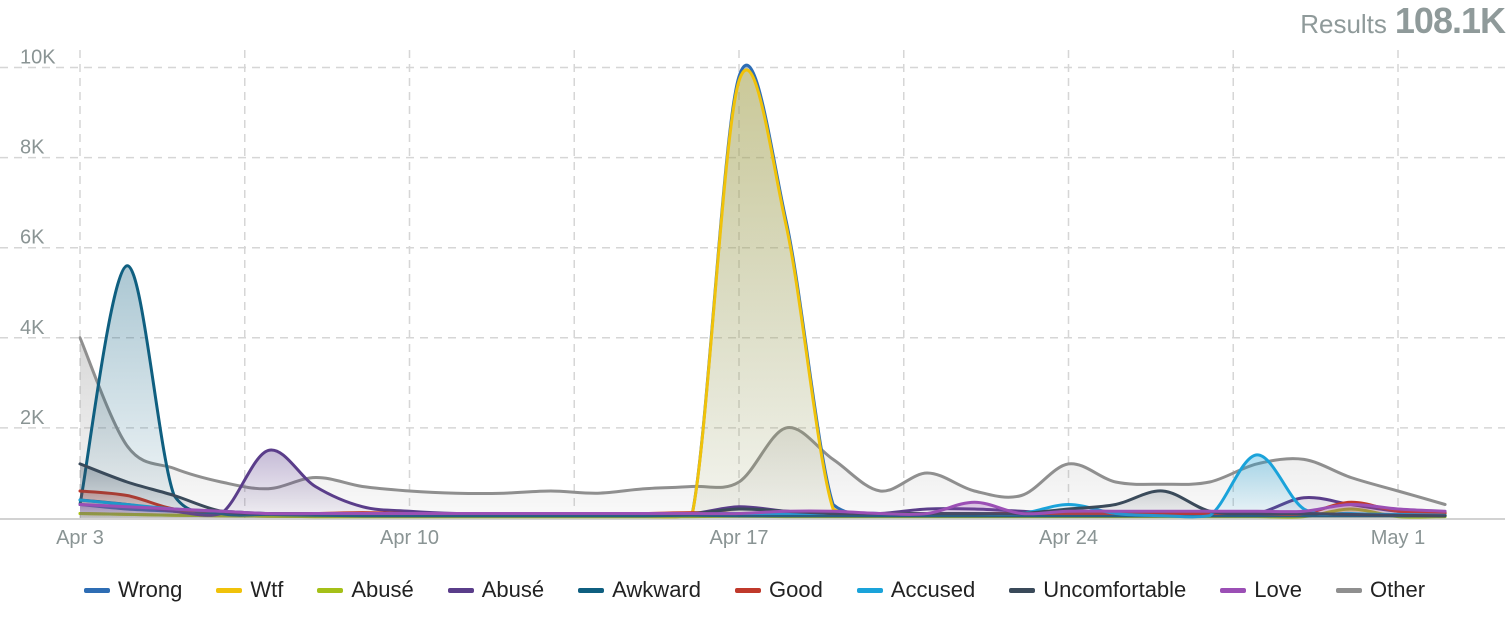 The image size is (1509, 634). What do you see at coordinates (796, 589) in the screenshot?
I see `legend-label: Good` at bounding box center [796, 589].